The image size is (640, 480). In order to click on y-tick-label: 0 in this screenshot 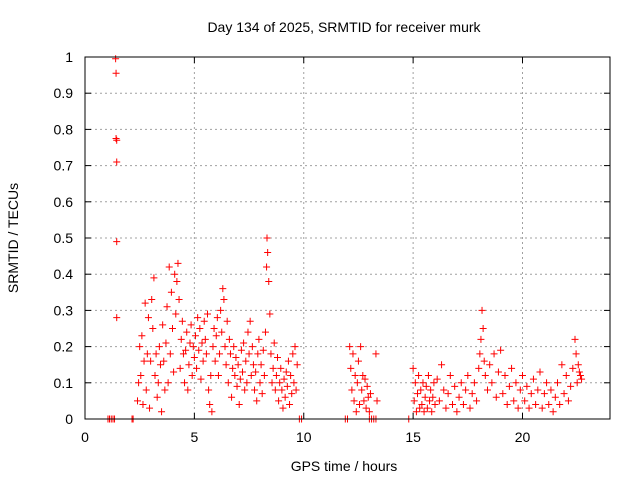, I will do `click(69, 419)`.